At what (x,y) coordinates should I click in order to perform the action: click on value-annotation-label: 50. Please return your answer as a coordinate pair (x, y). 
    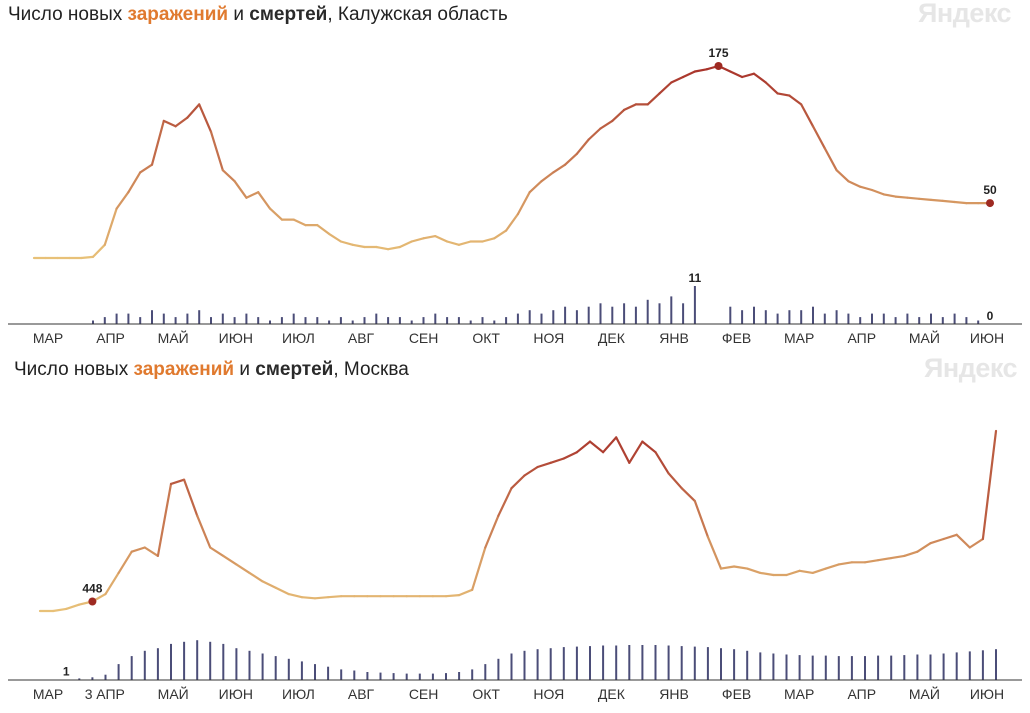
    Looking at the image, I should click on (990, 190).